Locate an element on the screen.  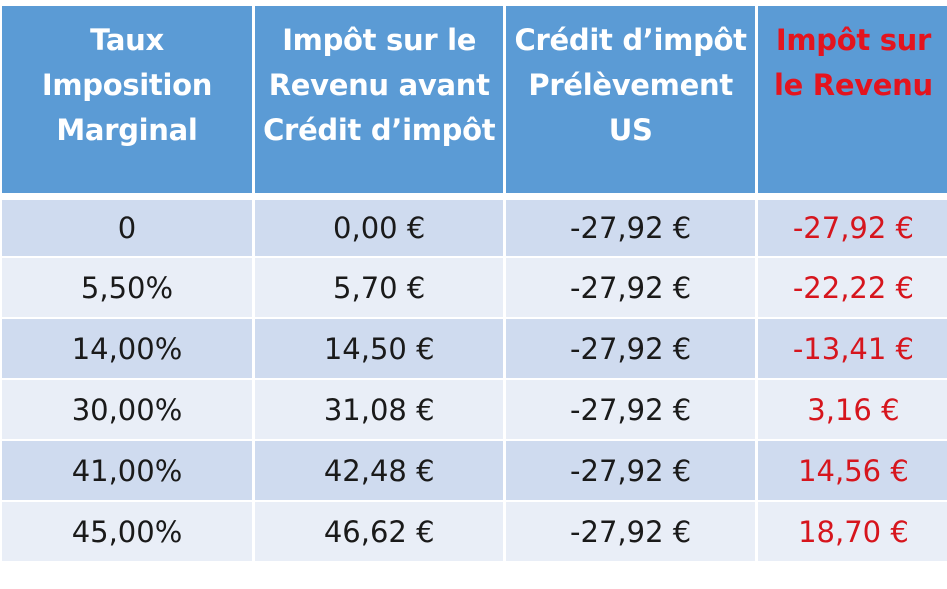
cell-marginal-rate: 41,00% is located at coordinates (128, 471).